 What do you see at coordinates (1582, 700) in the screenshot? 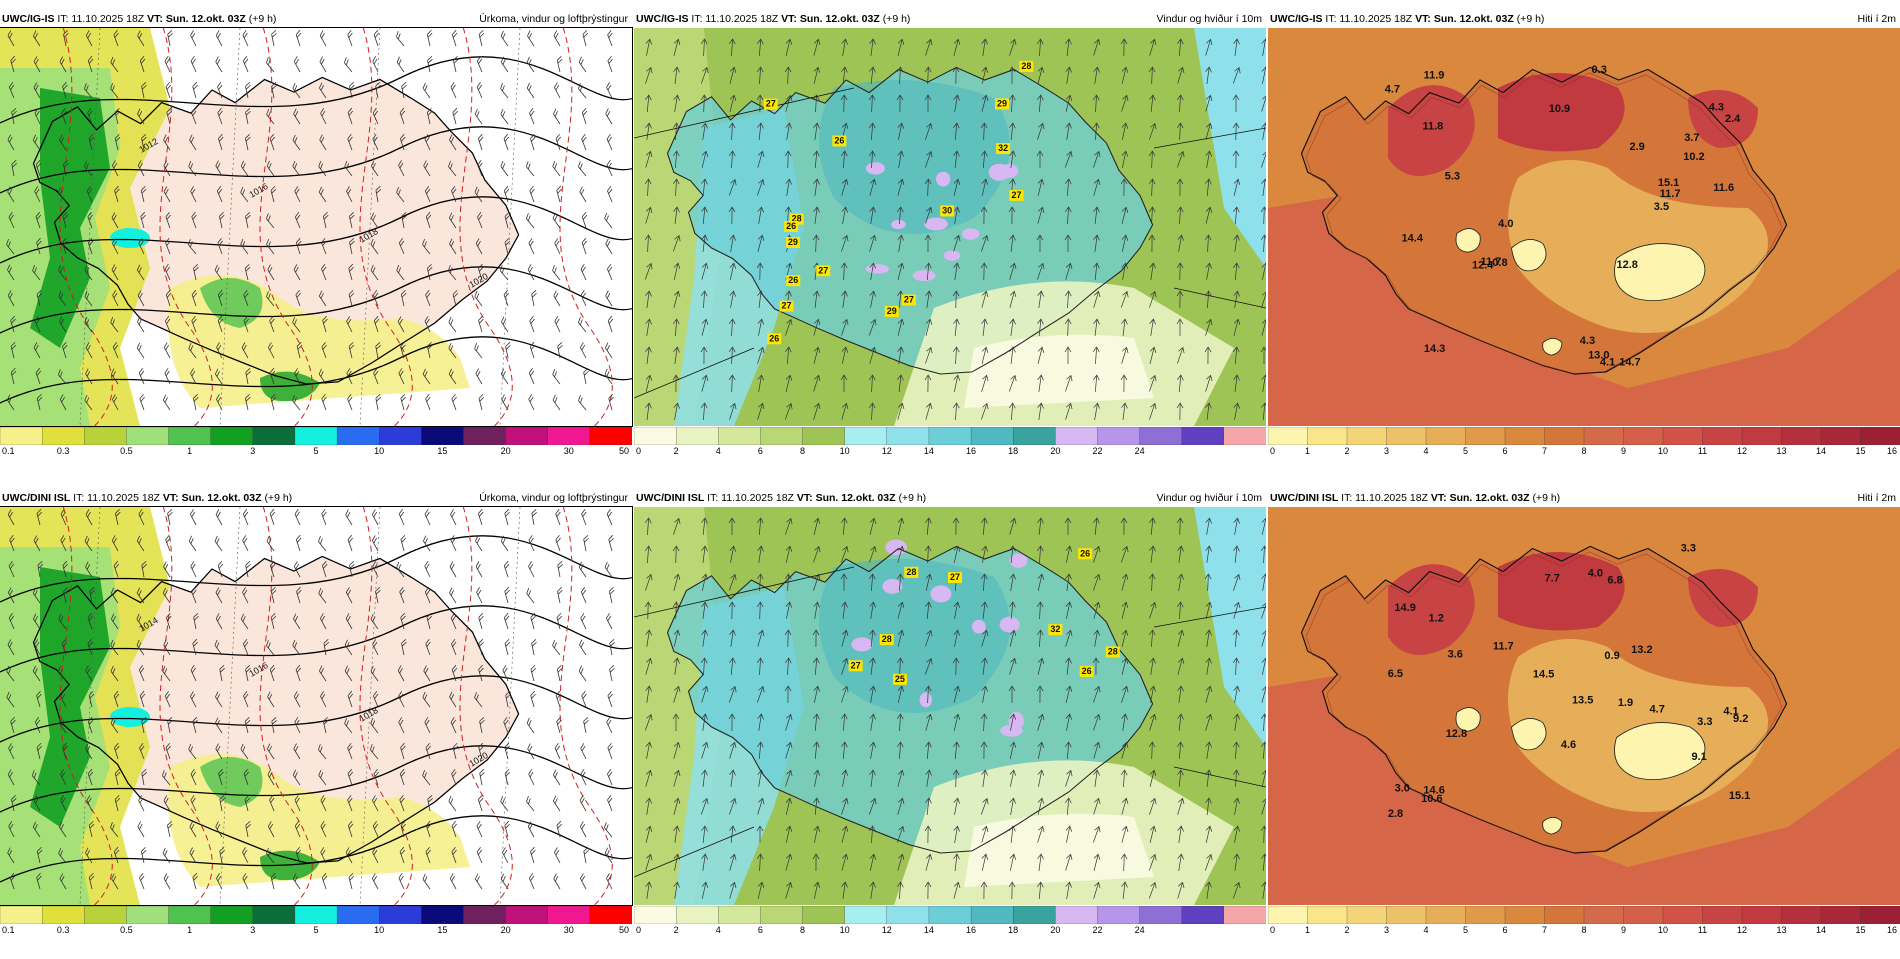
I see `temp-label: 13.5` at bounding box center [1582, 700].